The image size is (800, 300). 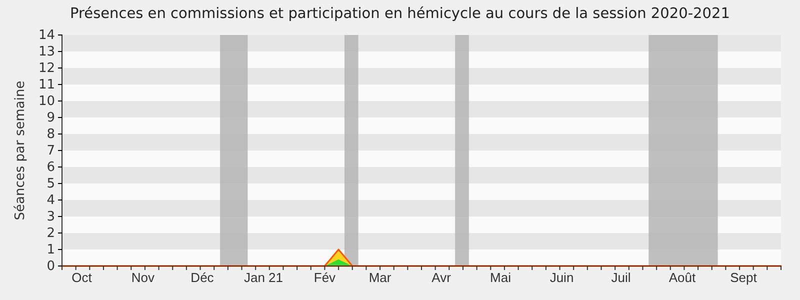 What do you see at coordinates (380, 278) in the screenshot?
I see `x-tick-label: Mar` at bounding box center [380, 278].